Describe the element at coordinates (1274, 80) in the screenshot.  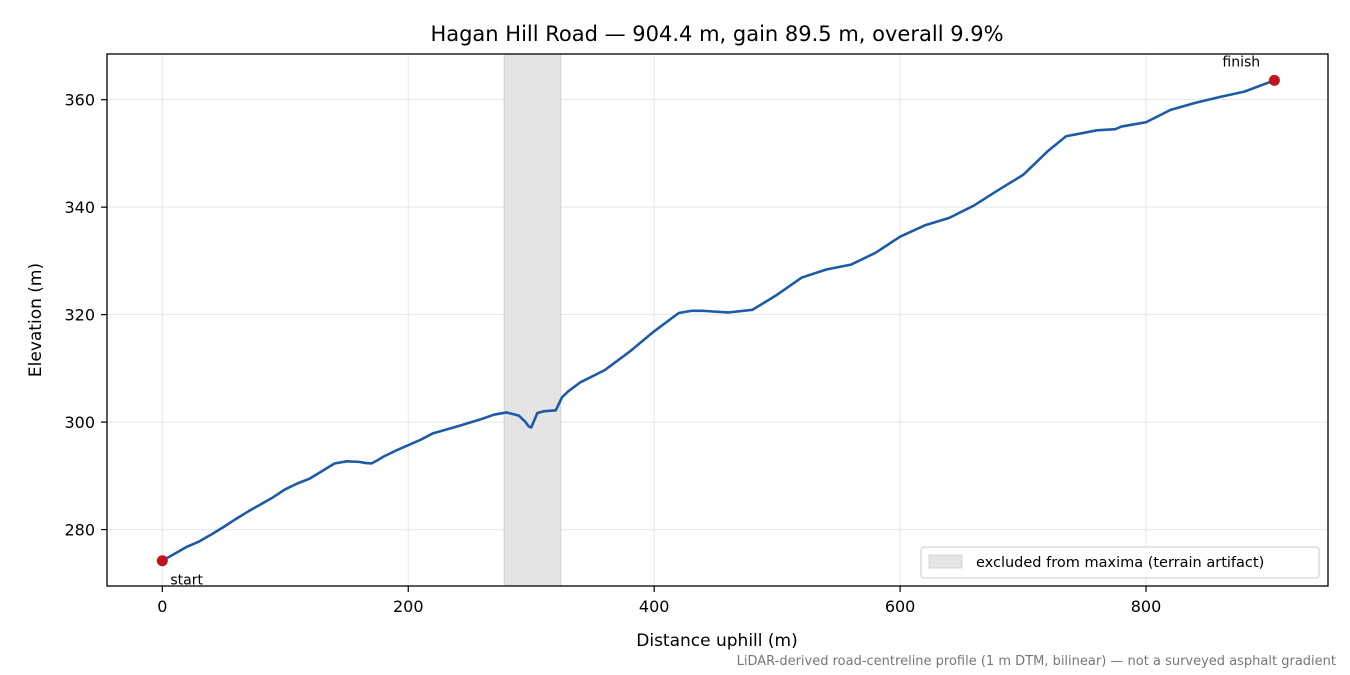
I see `marker-finish` at that location.